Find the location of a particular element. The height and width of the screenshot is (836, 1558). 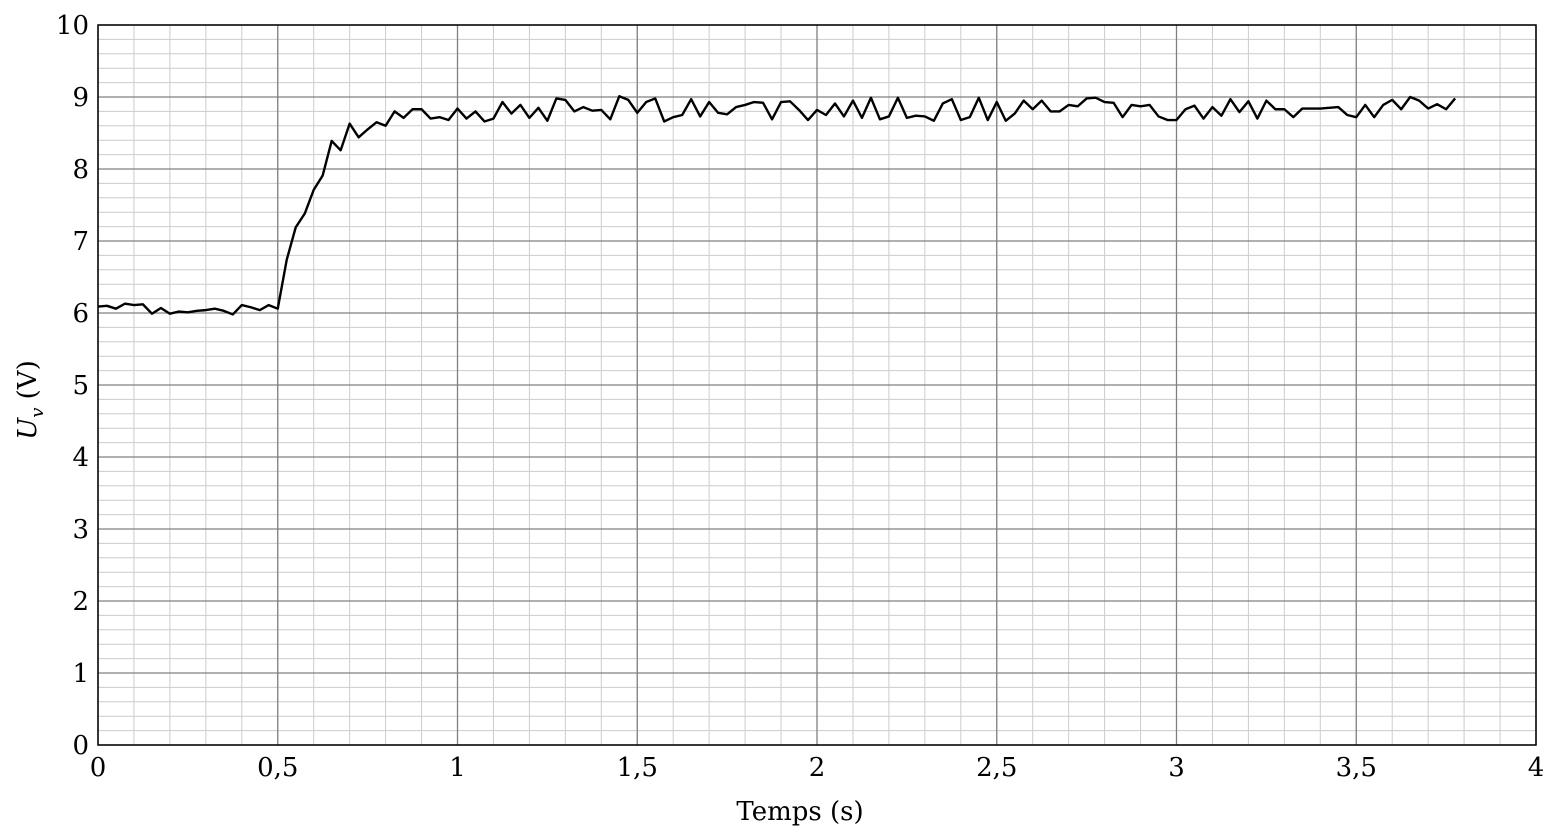

y-tick-label: 3 is located at coordinates (80, 530).